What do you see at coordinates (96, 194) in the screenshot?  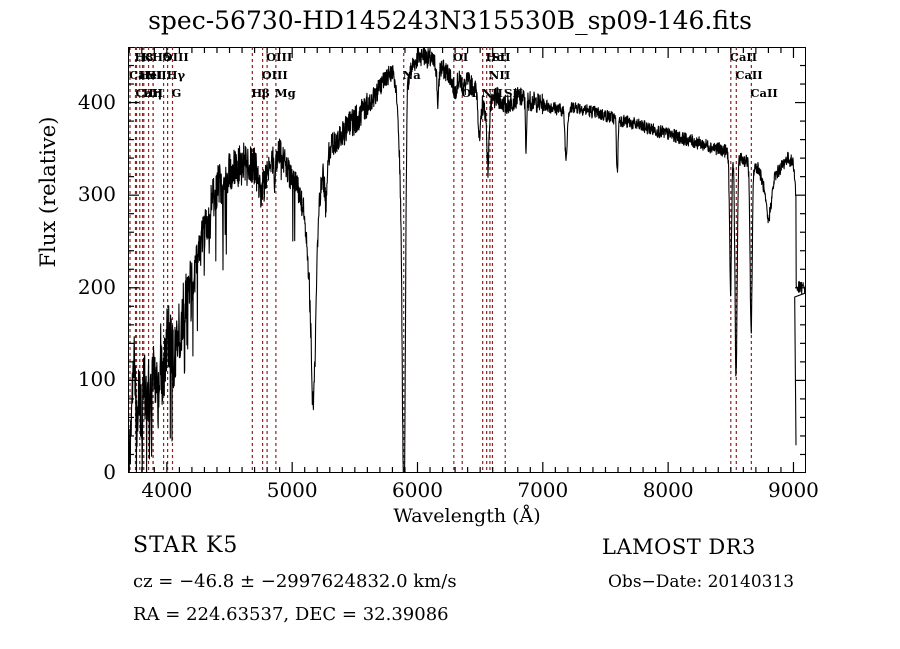 I see `y-tick-label: 300` at bounding box center [96, 194].